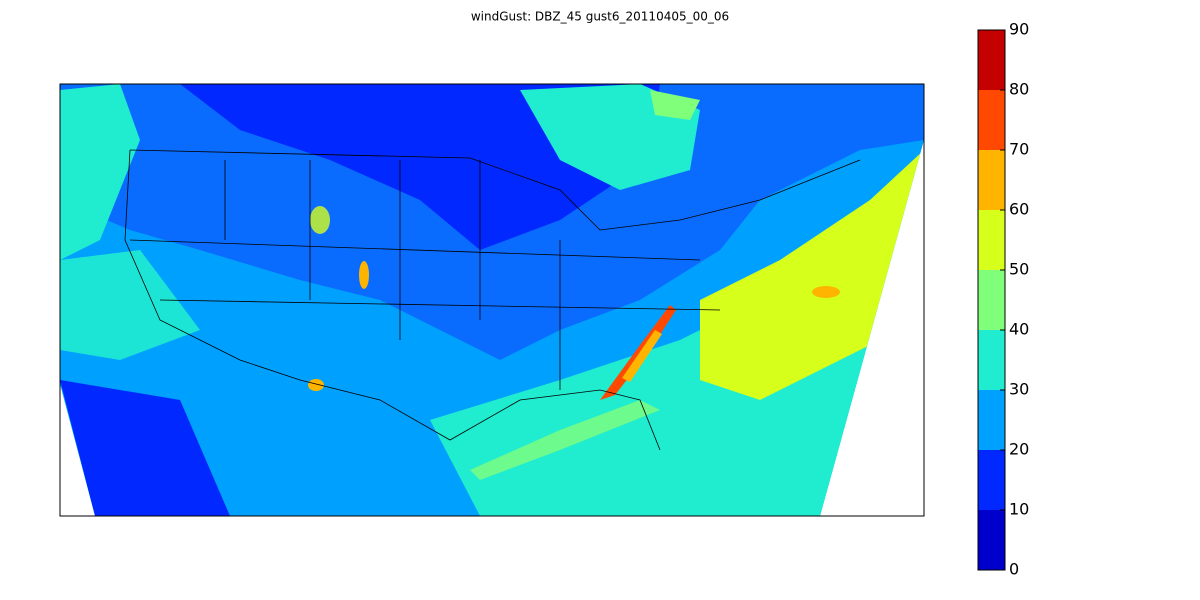  What do you see at coordinates (1019, 449) in the screenshot?
I see `colorbar-tick-label: 20` at bounding box center [1019, 449].